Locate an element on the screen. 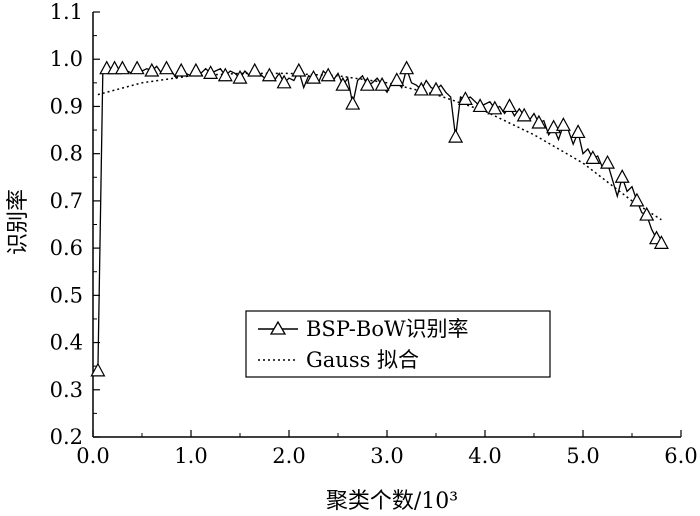 This screenshot has height=516, width=700. y-tick-label: 0.3 is located at coordinates (66, 390).